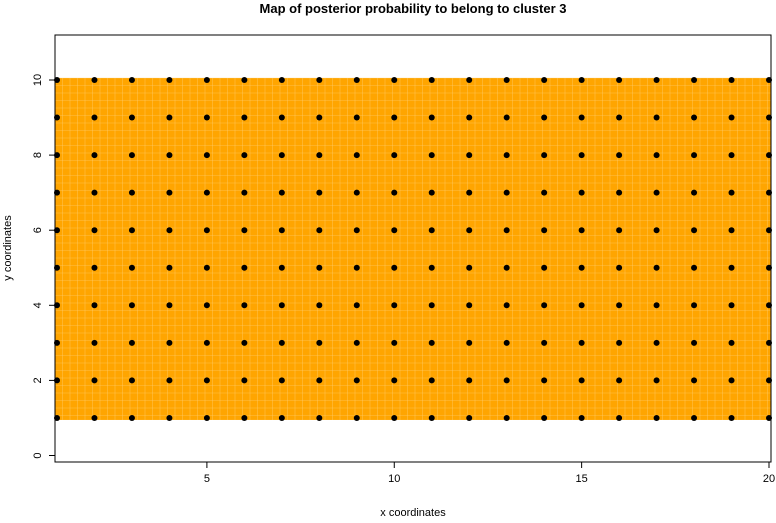 This screenshot has height=523, width=776. Describe the element at coordinates (207, 479) in the screenshot. I see `x-tick-label: 5` at that location.